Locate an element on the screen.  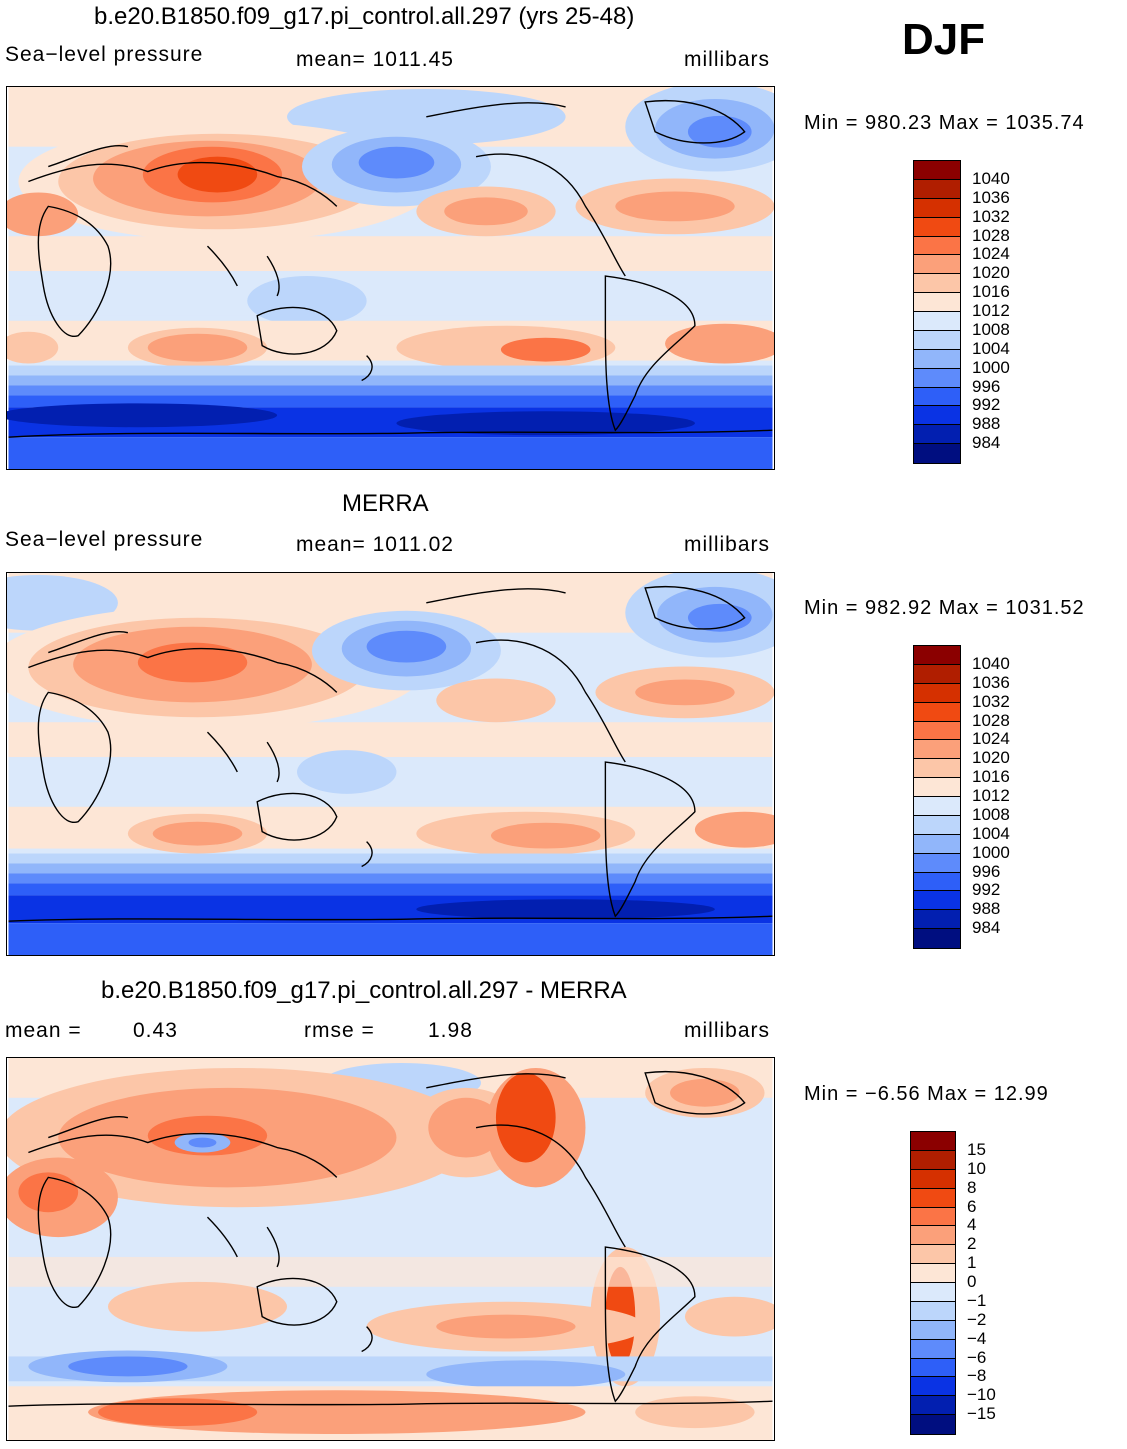
colorbar-tick-label: −4 is located at coordinates (977, 1338).